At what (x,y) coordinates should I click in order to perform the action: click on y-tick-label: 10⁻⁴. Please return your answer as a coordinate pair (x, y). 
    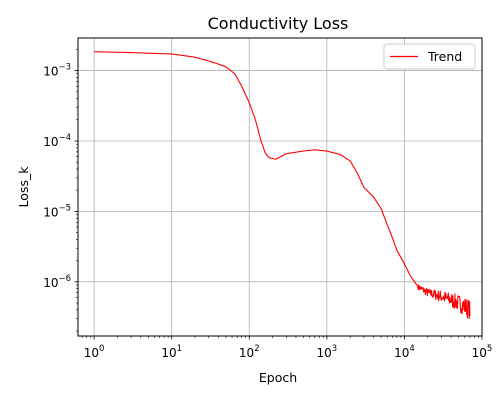
    Looking at the image, I should click on (57, 141).